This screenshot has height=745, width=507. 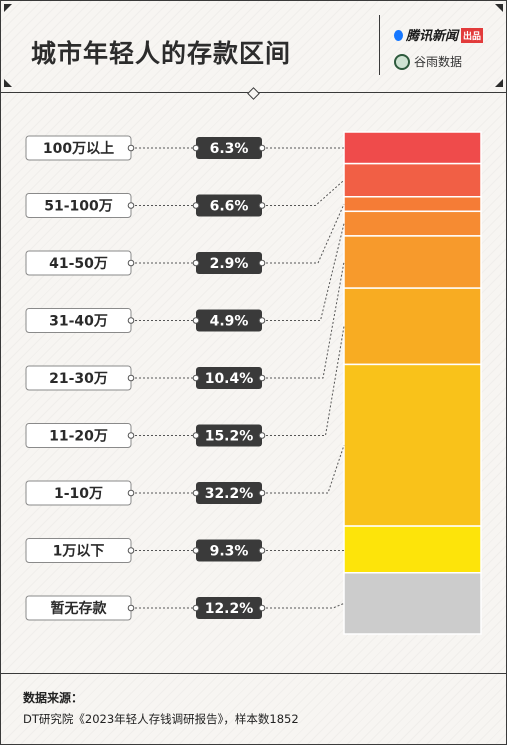 What do you see at coordinates (8, 83) in the screenshot?
I see `corner-mark-bottom-left` at bounding box center [8, 83].